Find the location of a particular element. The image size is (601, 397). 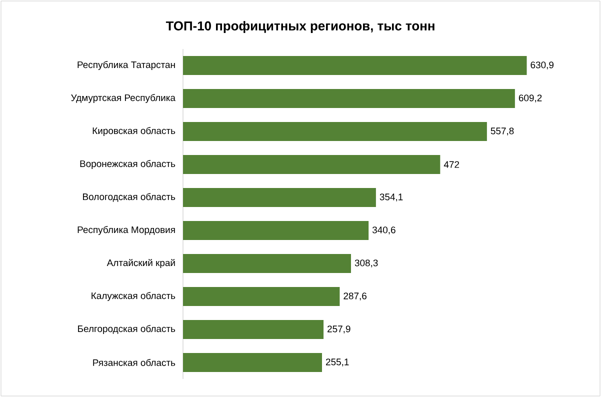

y-tick-label: Белгородская область is located at coordinates (127, 329).